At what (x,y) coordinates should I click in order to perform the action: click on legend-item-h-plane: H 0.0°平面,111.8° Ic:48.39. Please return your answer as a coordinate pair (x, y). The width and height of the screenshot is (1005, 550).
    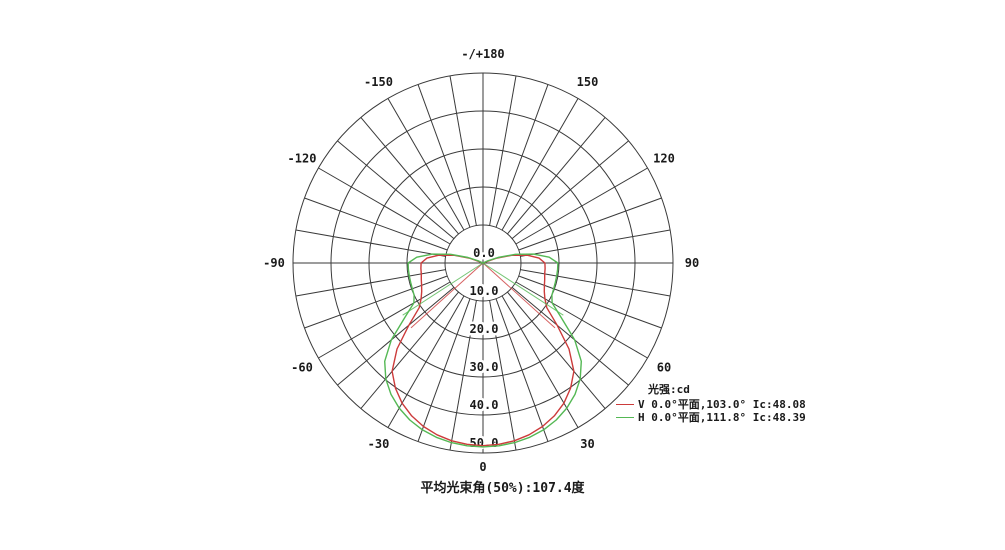
    Looking at the image, I should click on (711, 417).